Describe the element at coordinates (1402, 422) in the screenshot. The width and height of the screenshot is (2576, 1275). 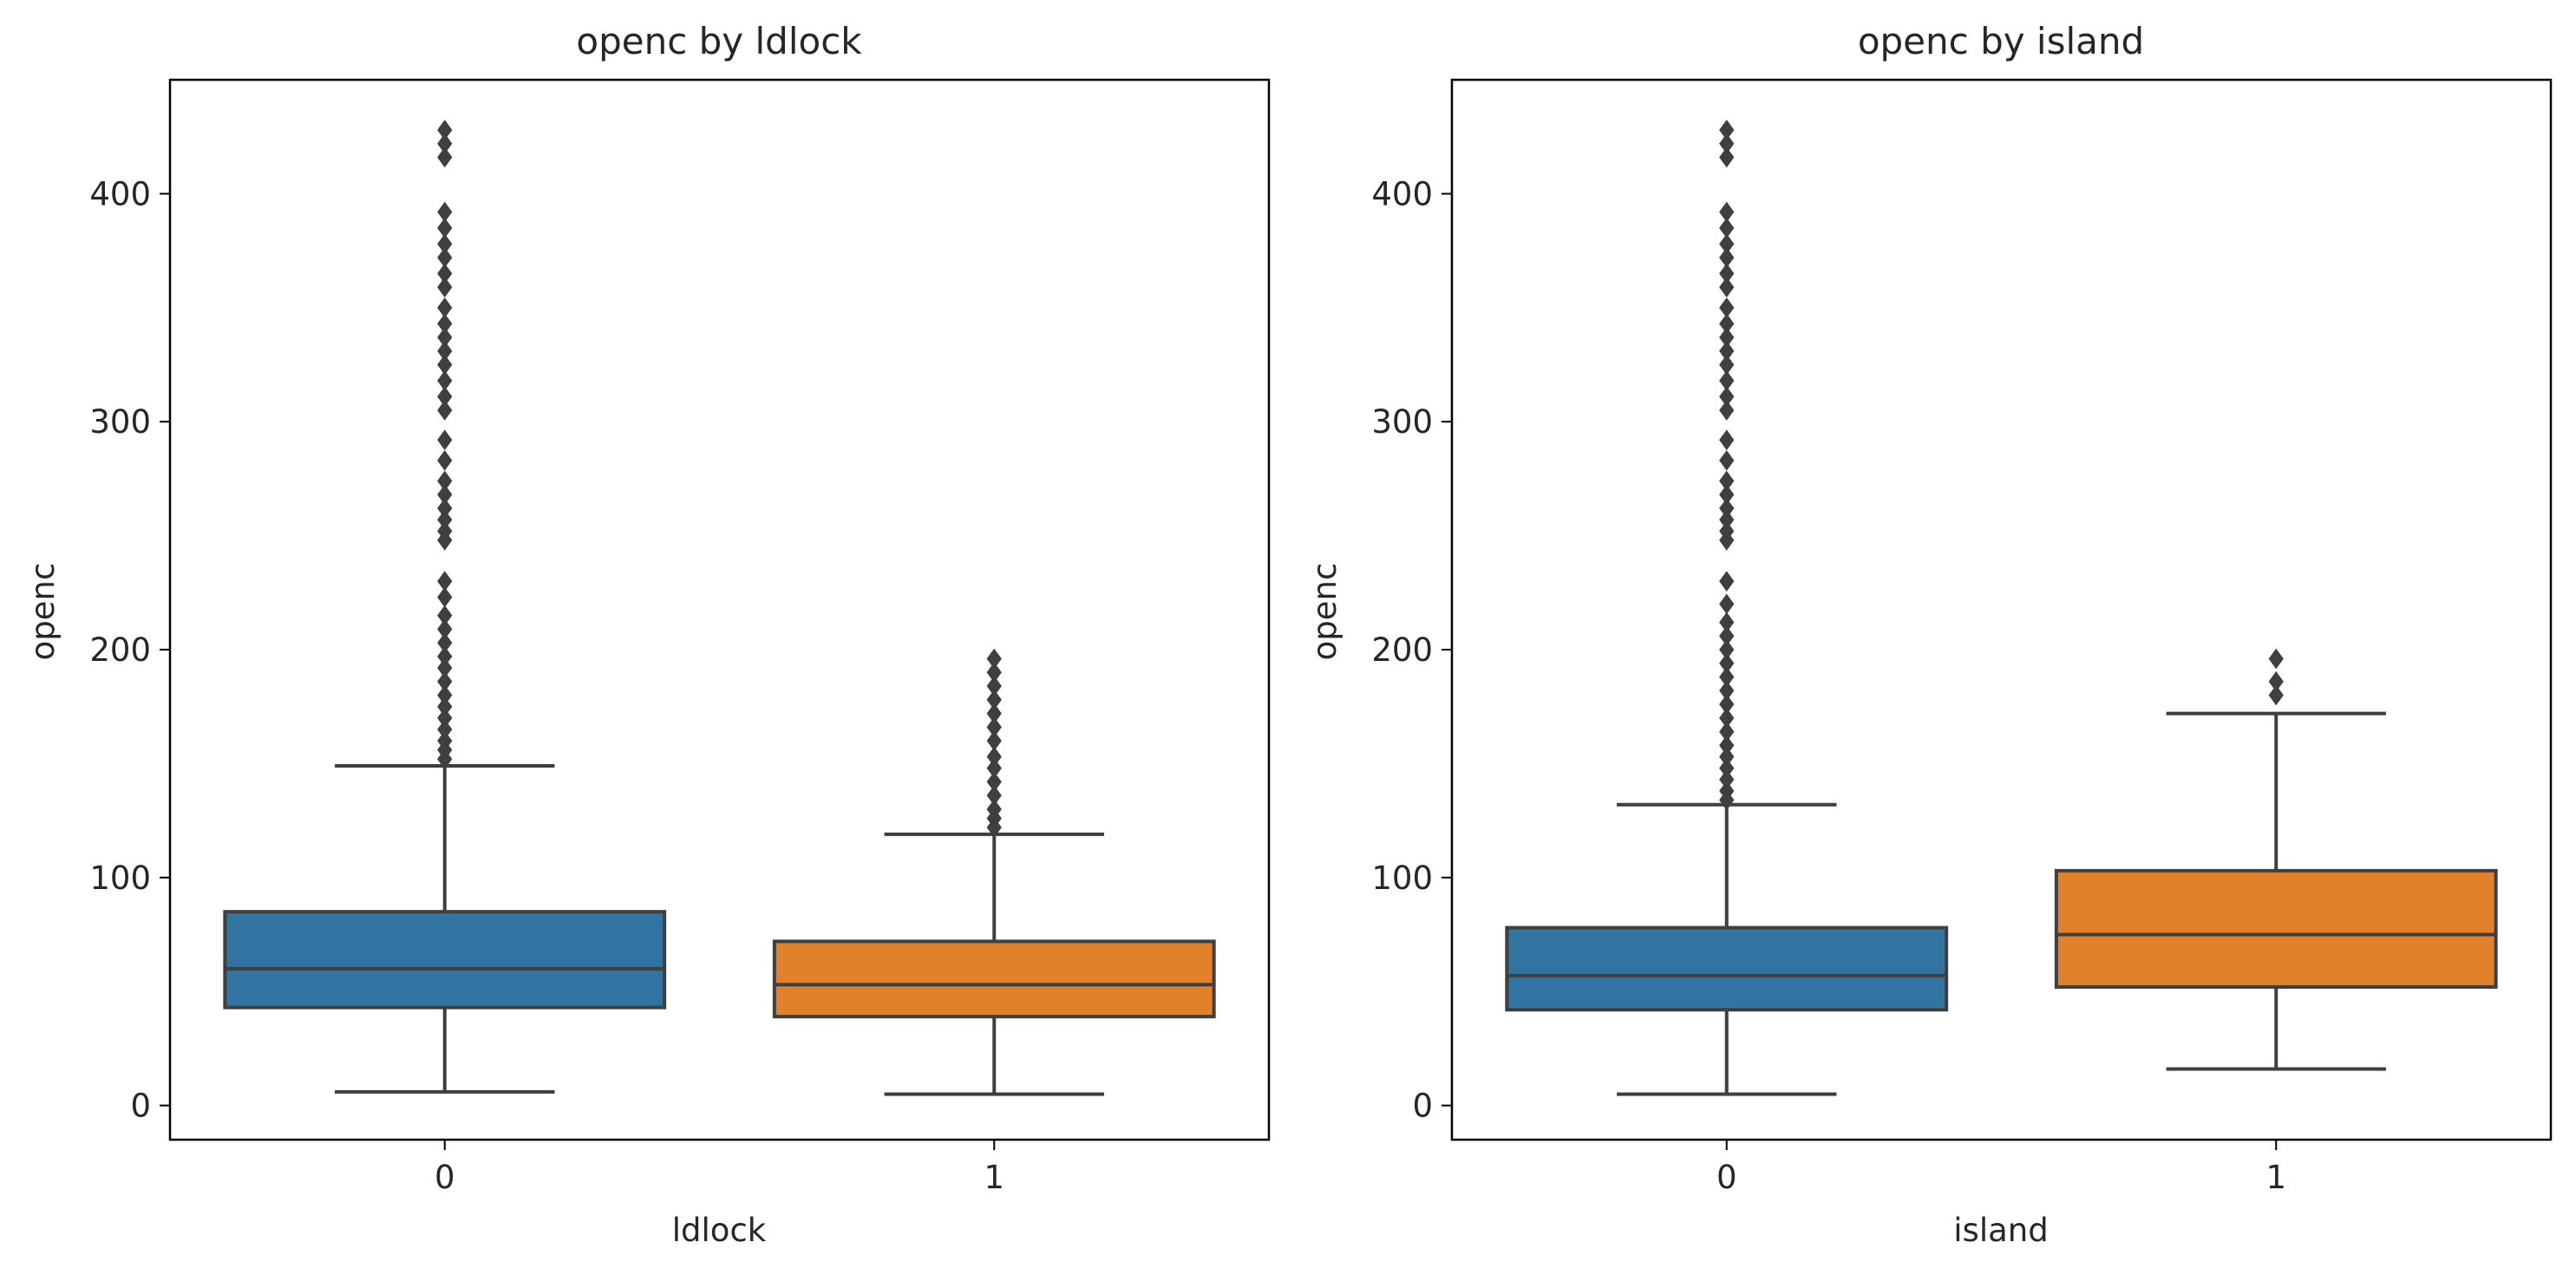
I see `y-tick-label: 300` at that location.